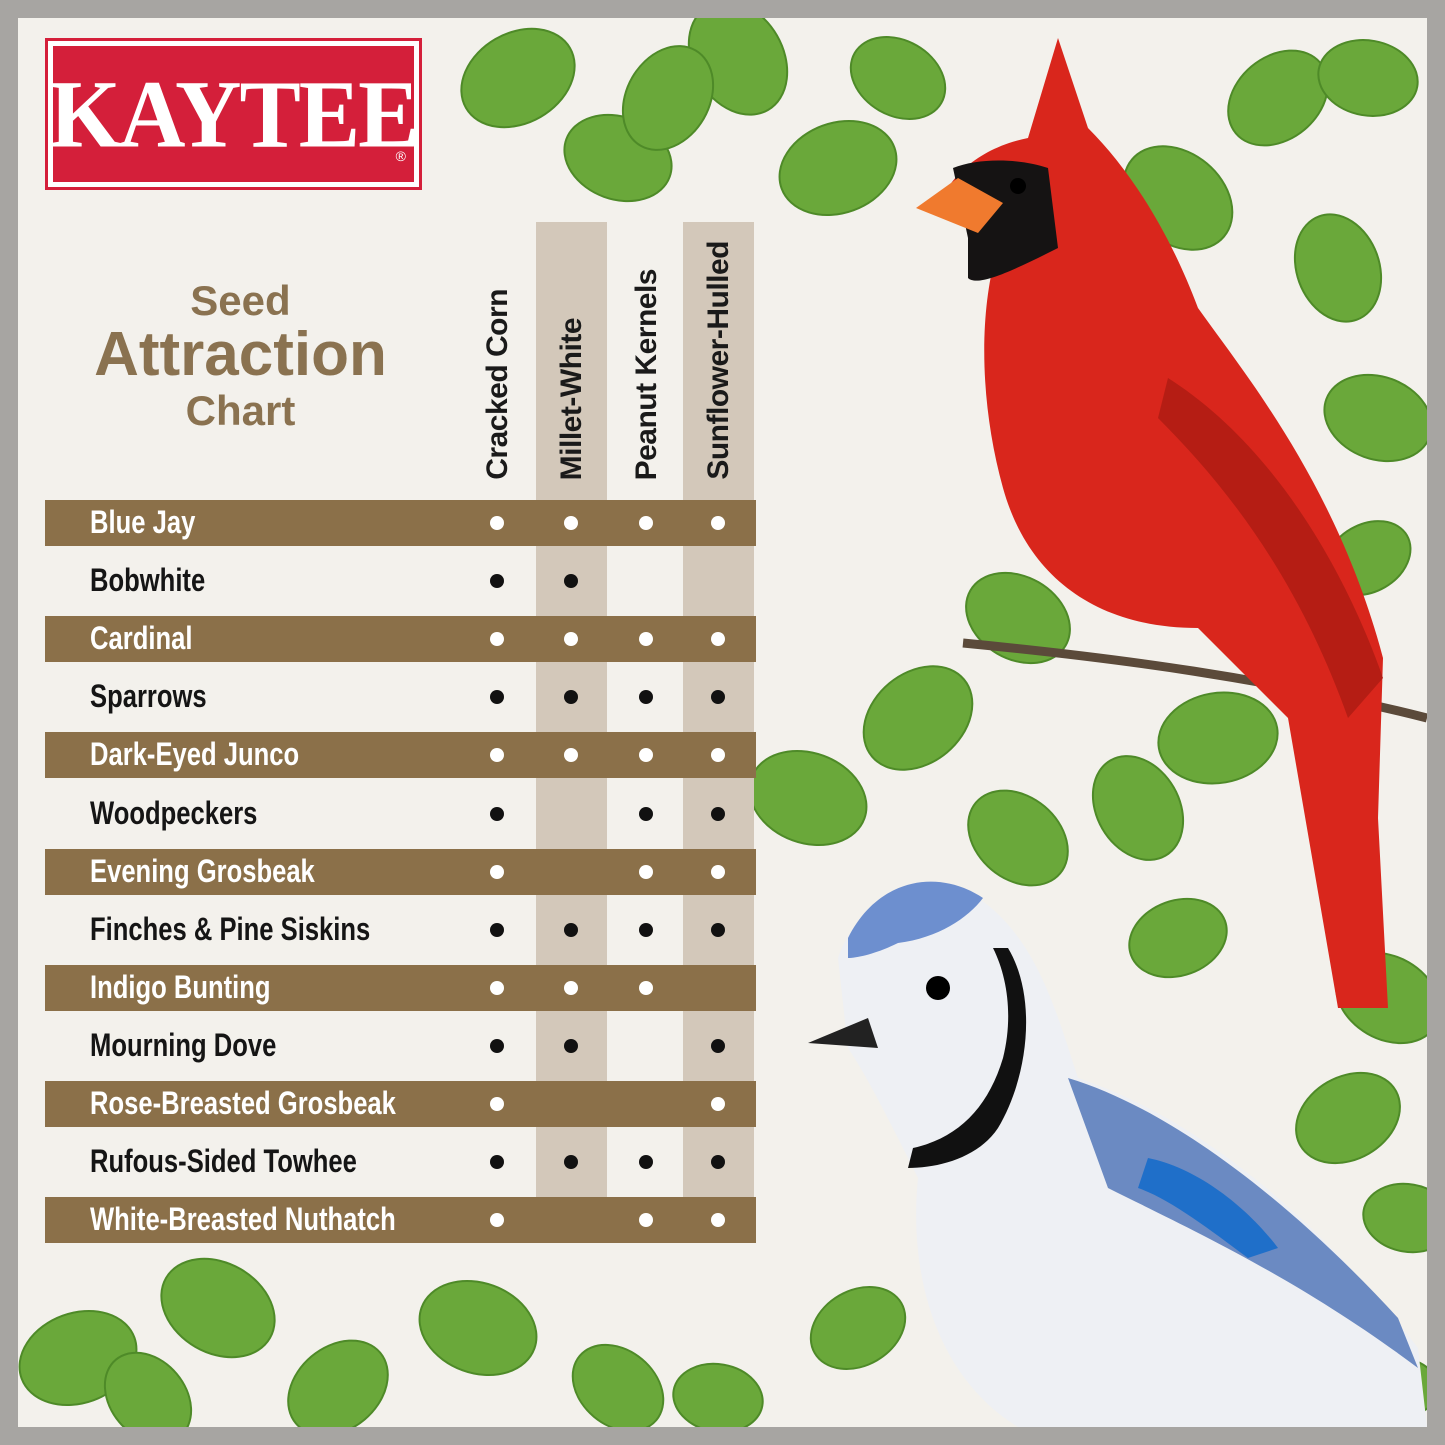 This screenshot has width=1445, height=1445. What do you see at coordinates (243, 1219) in the screenshot?
I see `bird-name: White-Breasted Nuthatch` at bounding box center [243, 1219].